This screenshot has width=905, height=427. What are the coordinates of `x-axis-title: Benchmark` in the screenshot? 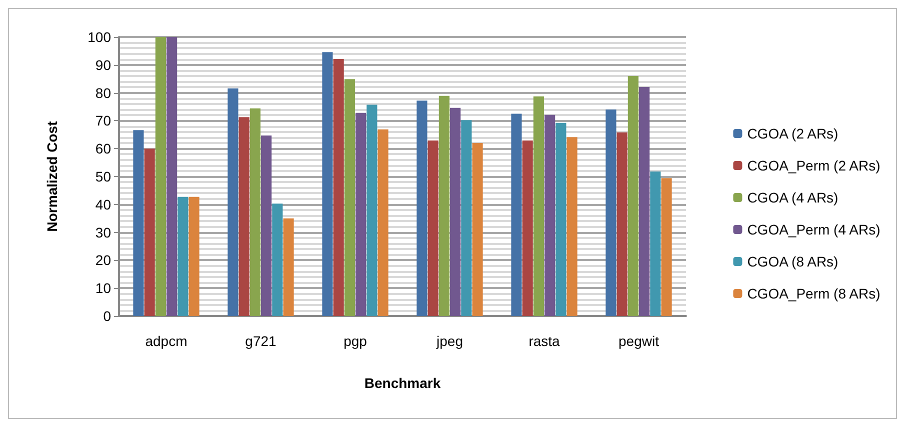 It's located at (402, 383).